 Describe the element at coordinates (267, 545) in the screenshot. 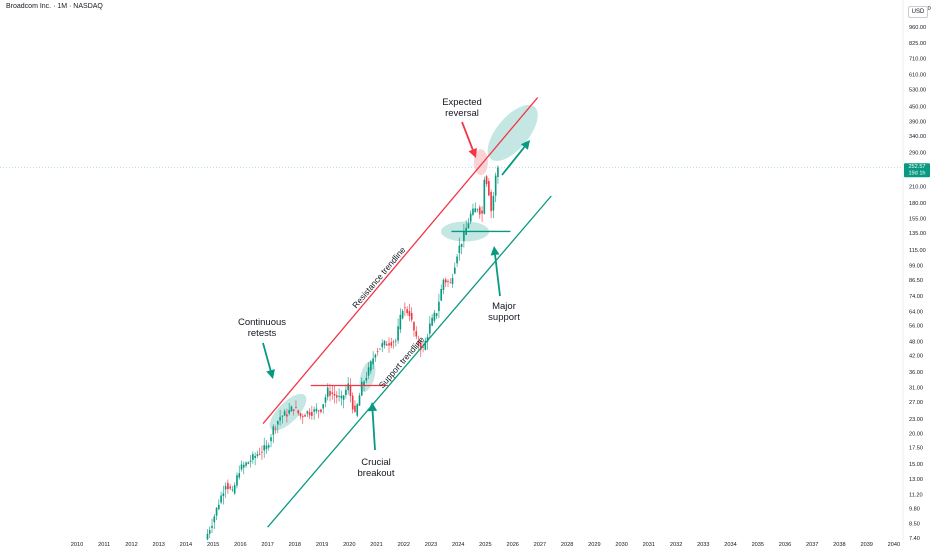

I see `time-tick-label: 2017` at that location.